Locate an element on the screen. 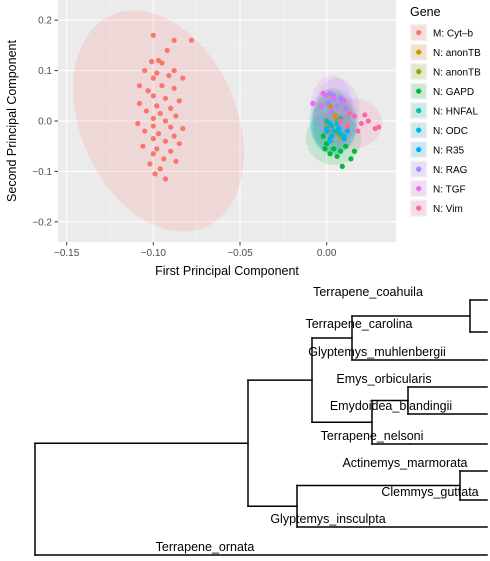  legend-label: N: HNFAL is located at coordinates (455, 112).